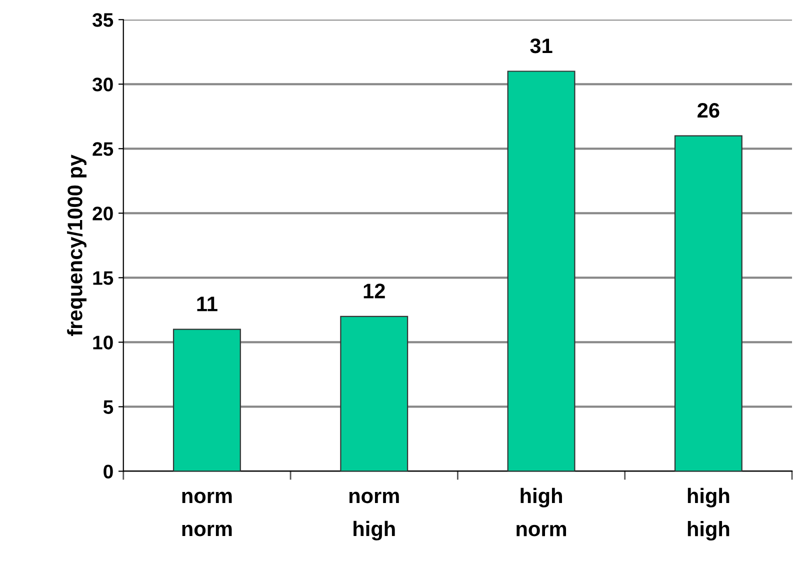 This screenshot has height=561, width=796. Describe the element at coordinates (103, 20) in the screenshot. I see `y-tick-label: 35` at that location.